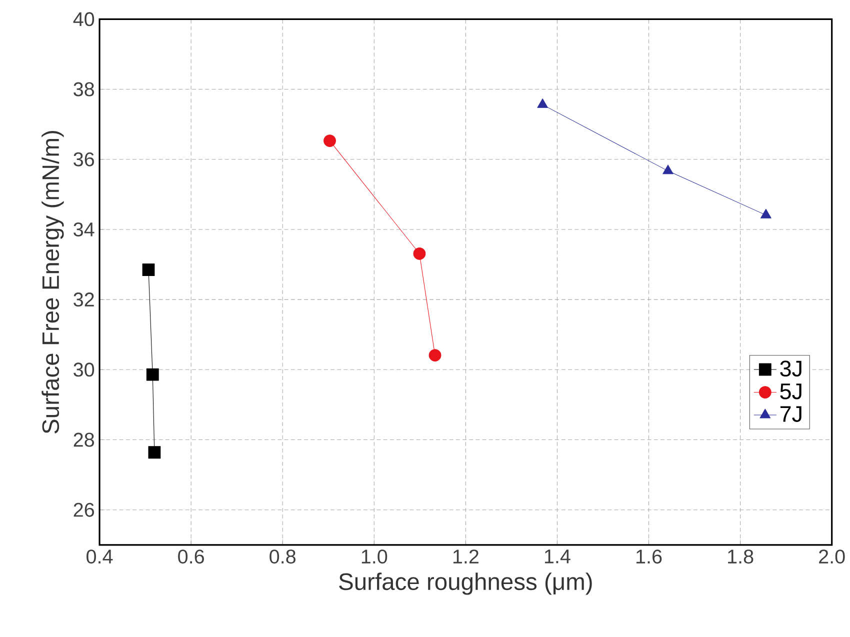 The width and height of the screenshot is (850, 637). I want to click on x-tick-label: 1.2, so click(465, 557).